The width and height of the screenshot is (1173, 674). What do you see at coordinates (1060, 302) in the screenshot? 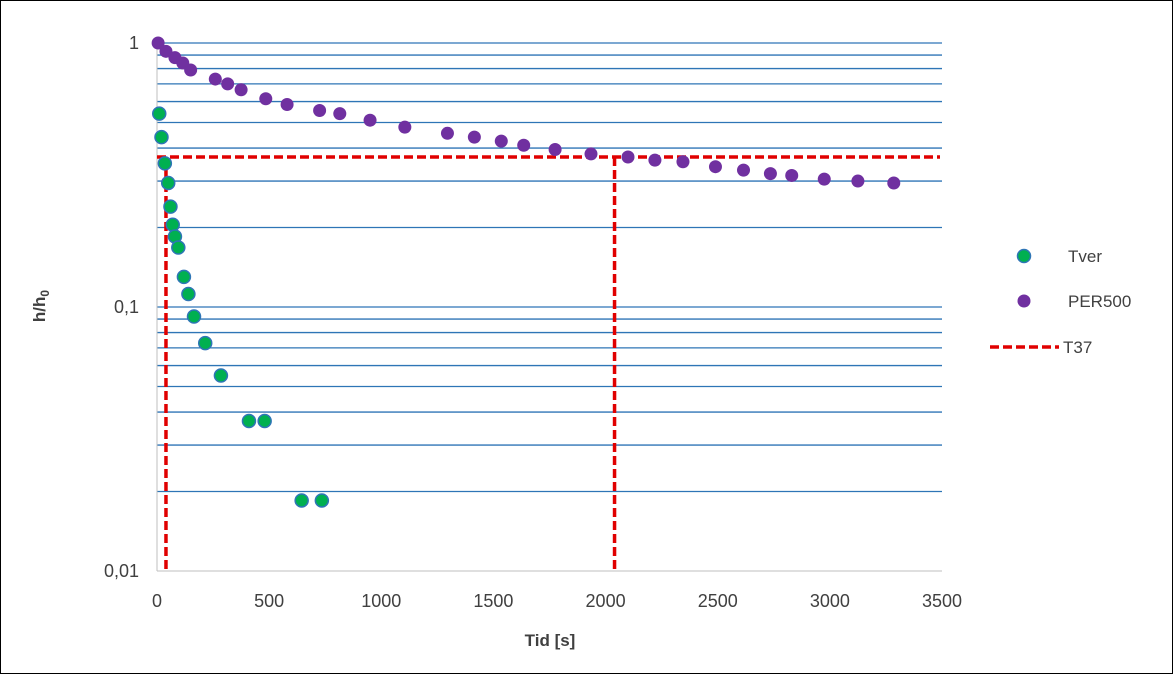
I see `legend: Tver PER500 T37` at bounding box center [1060, 302].